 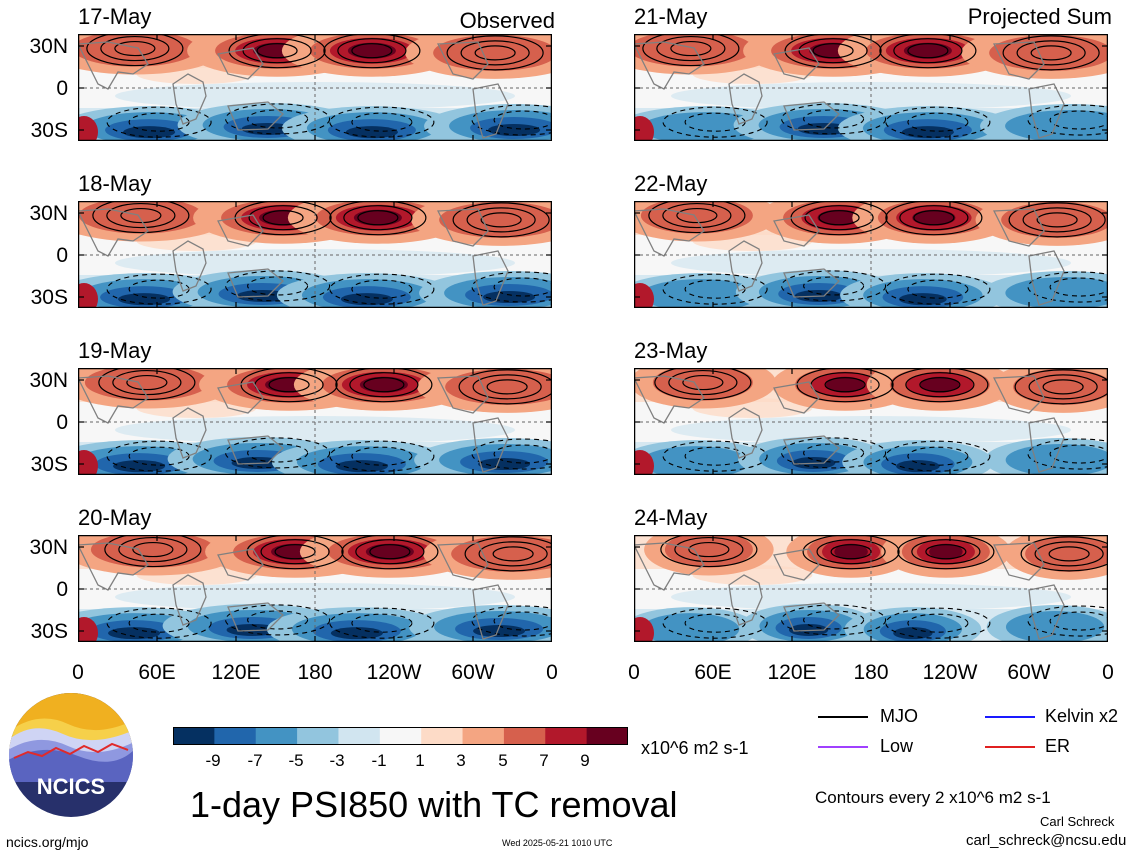 What do you see at coordinates (420, 760) in the screenshot?
I see `colorbar-label: 1` at bounding box center [420, 760].